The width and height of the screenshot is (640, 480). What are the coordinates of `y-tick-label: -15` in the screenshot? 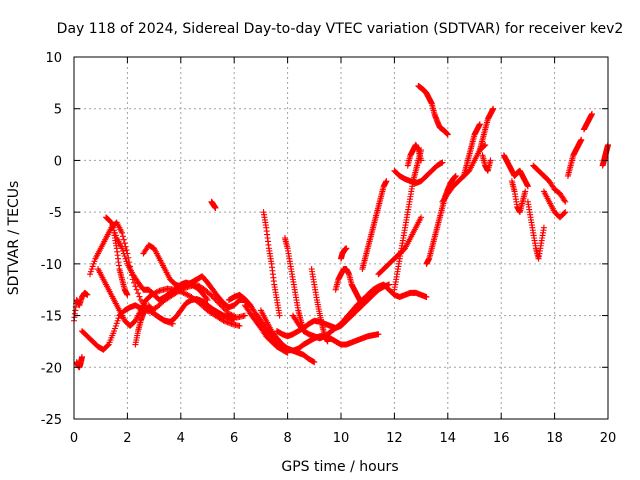 It's located at (51, 317).